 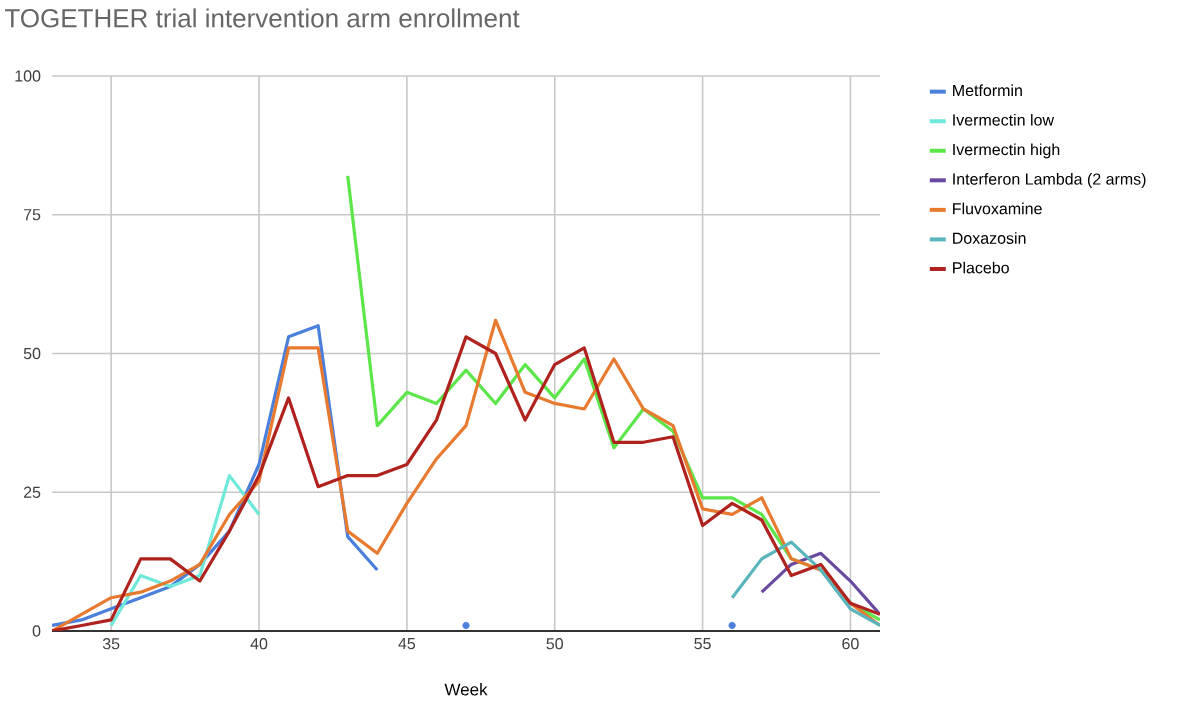 I want to click on legend-label: Fluvoxamine, so click(x=997, y=208).